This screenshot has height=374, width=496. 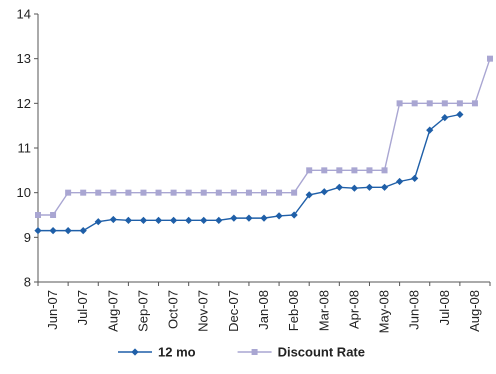 I want to click on legend-label: Discount Rate, so click(x=321, y=352).